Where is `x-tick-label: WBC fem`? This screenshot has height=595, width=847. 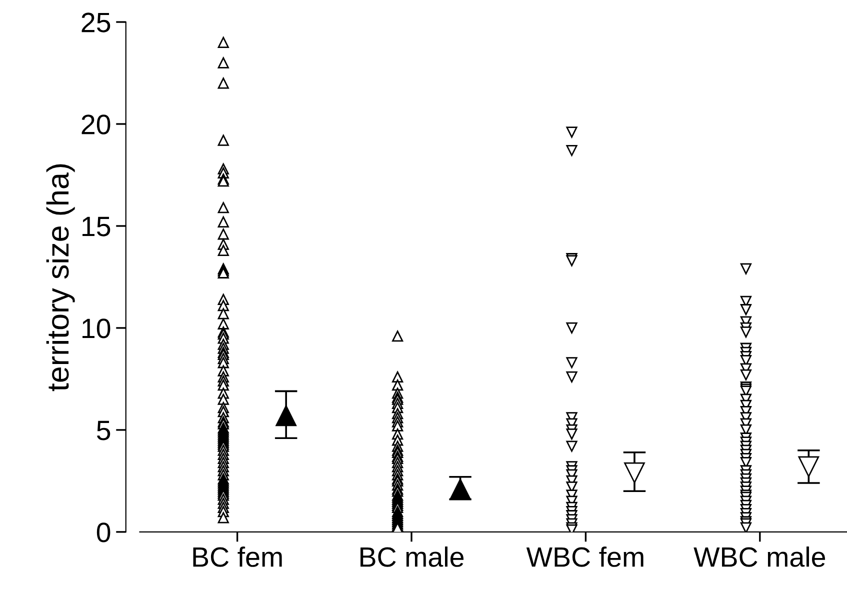 x-tick-label: WBC fem is located at coordinates (585, 556).